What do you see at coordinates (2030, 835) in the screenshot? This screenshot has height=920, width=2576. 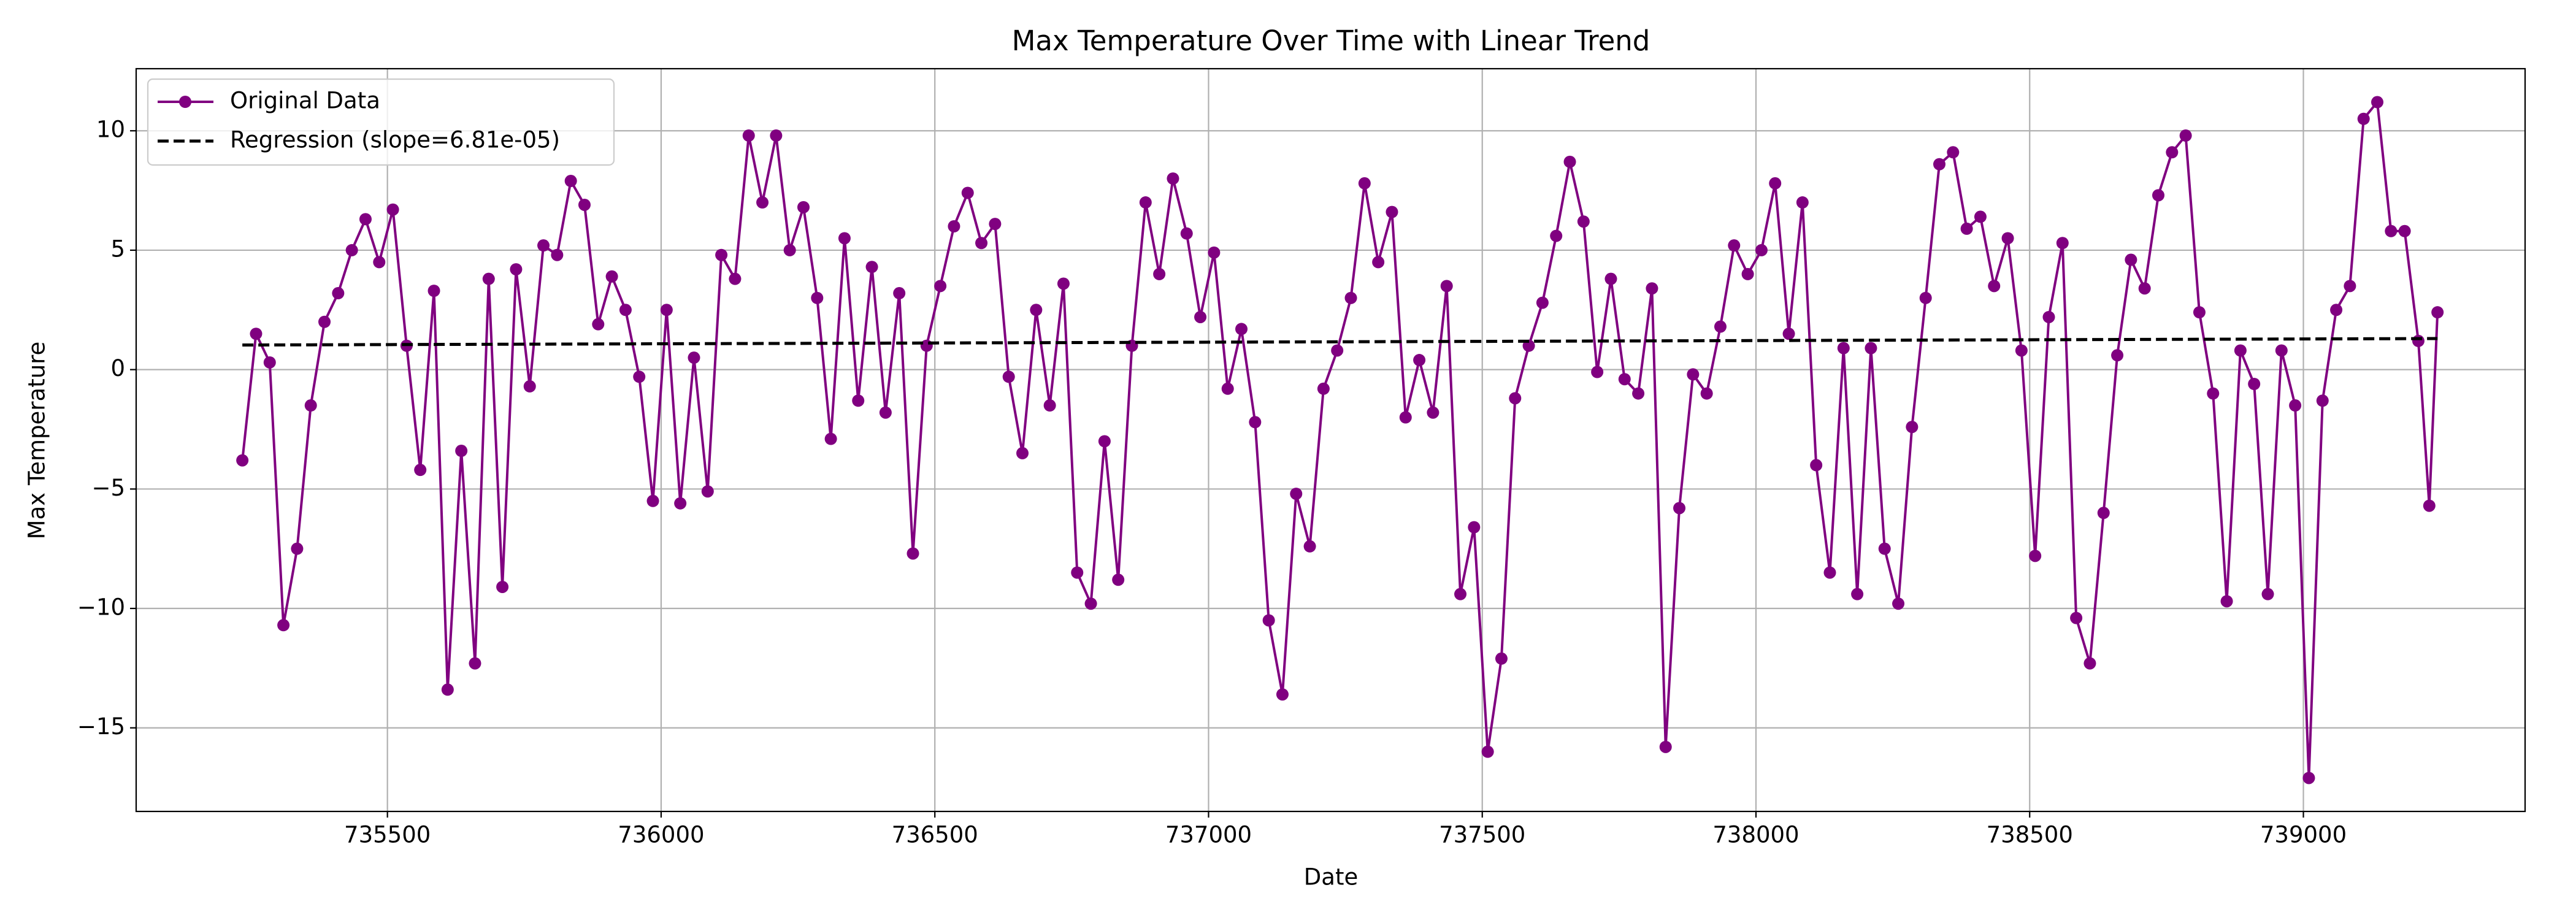 I see `x-tick-label: 738500` at bounding box center [2030, 835].